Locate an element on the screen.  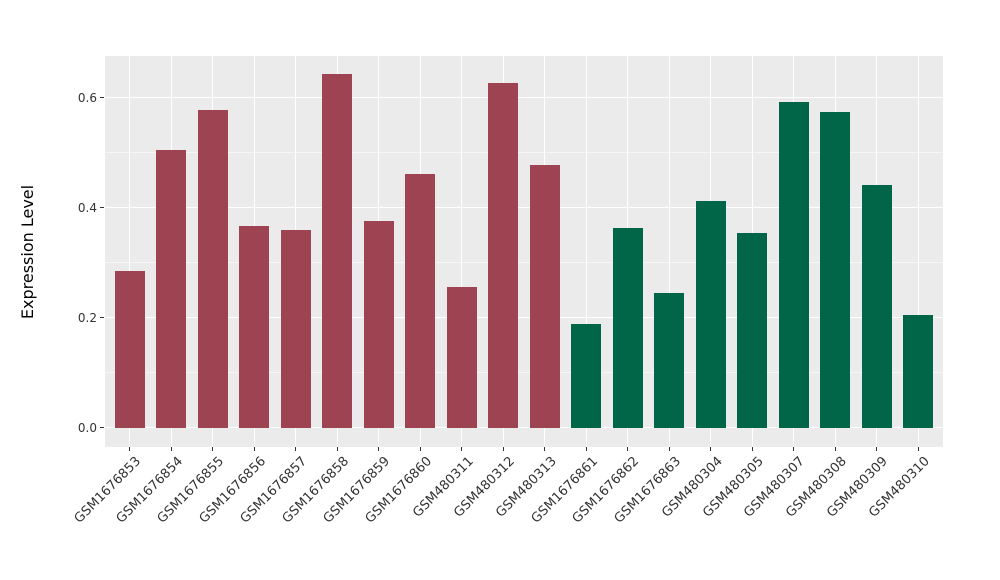
bar-GSM1676853 is located at coordinates (129, 349).